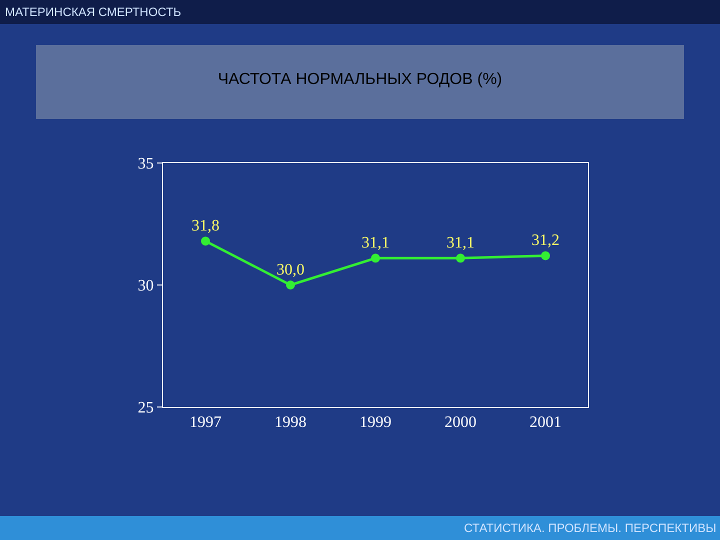 The width and height of the screenshot is (720, 540). Describe the element at coordinates (460, 423) in the screenshot. I see `x-tick-label: 2000` at that location.